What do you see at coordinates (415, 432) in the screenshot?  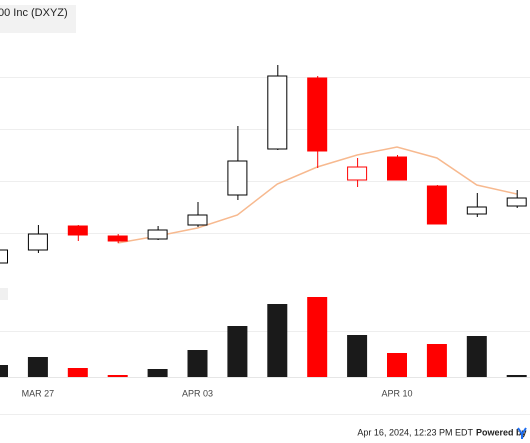 I see `footer-timestamp: Apr 16, 2024, 12:23 PM EDT` at bounding box center [415, 432].